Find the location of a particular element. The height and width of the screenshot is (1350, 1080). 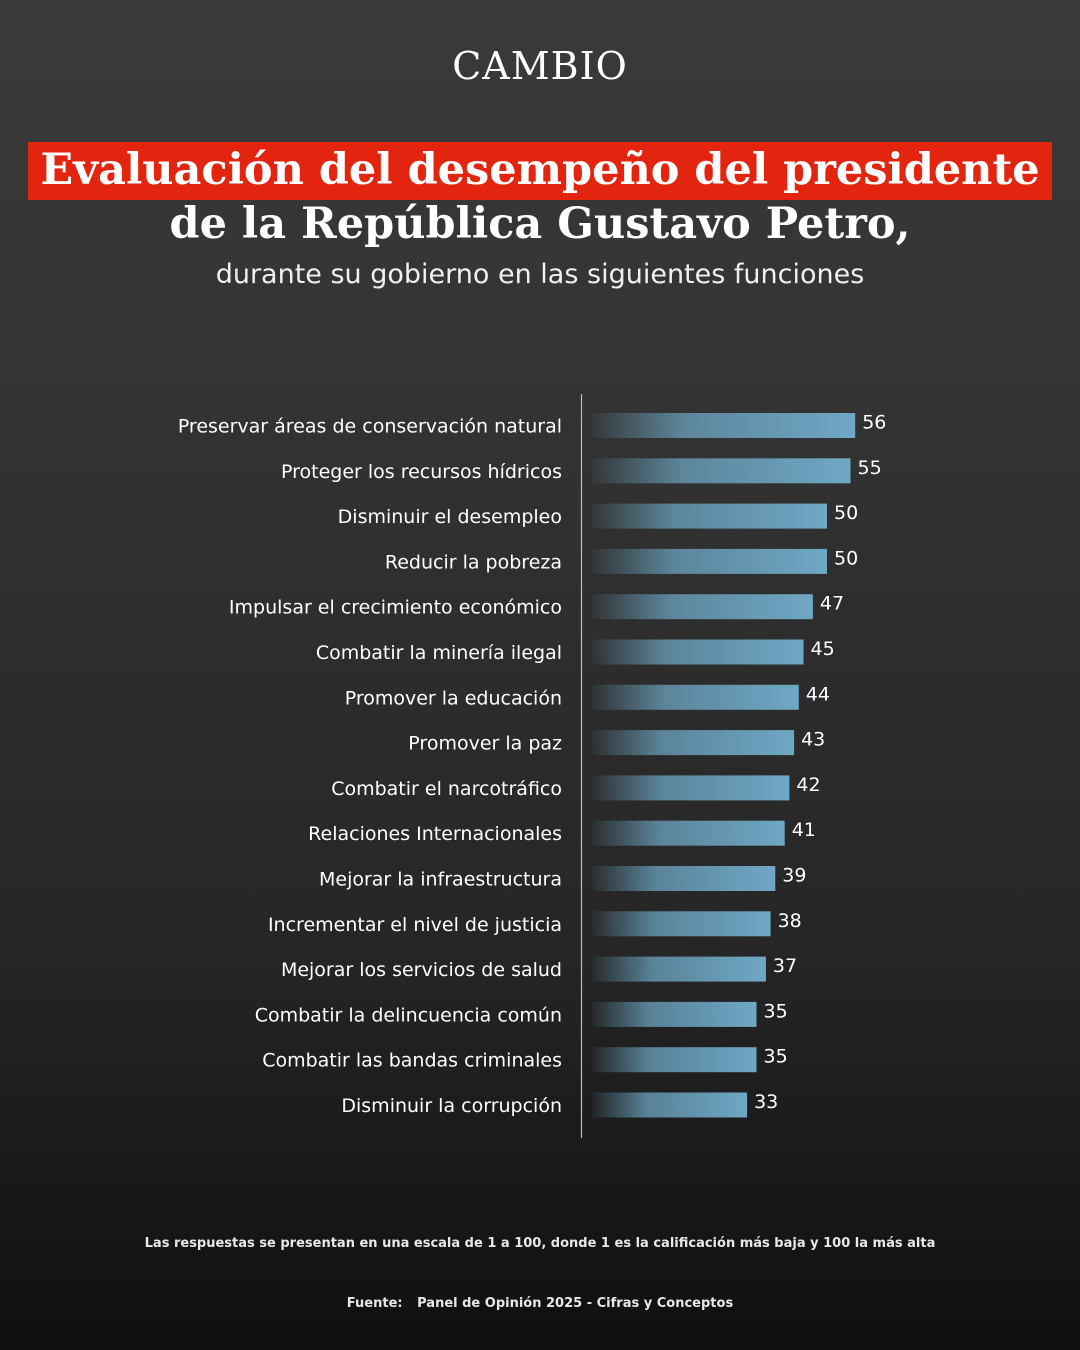

category-label: Promover la paz is located at coordinates (485, 744).